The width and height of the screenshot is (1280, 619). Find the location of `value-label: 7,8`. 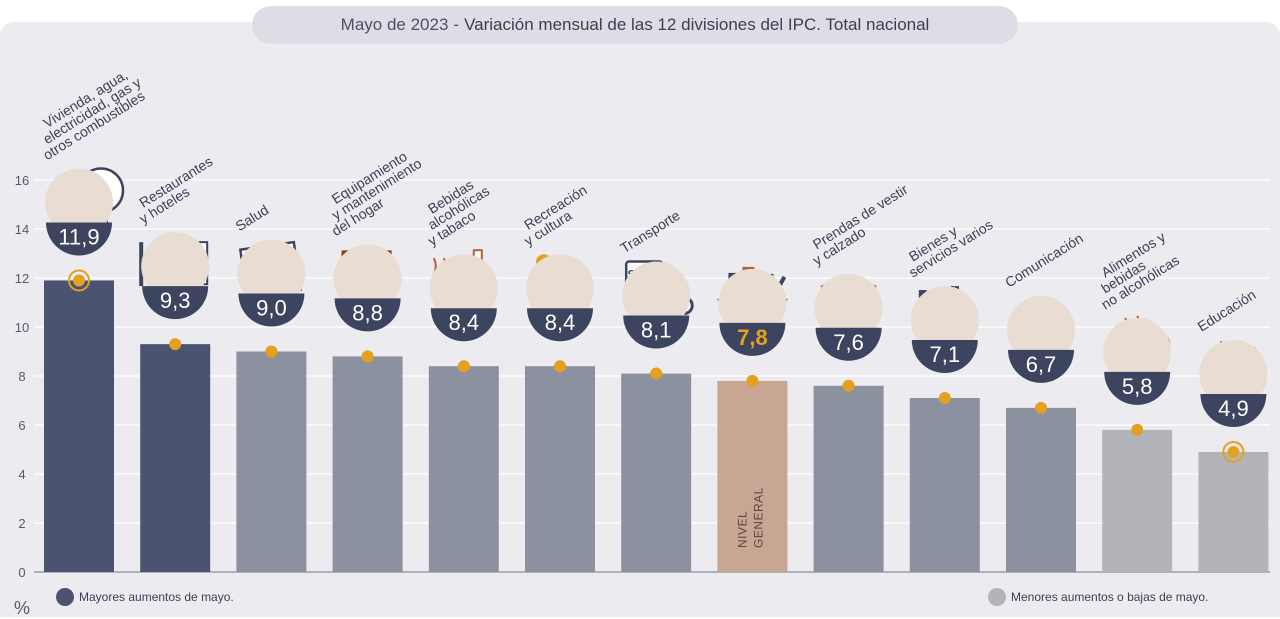

value-label: 7,8 is located at coordinates (752, 337).